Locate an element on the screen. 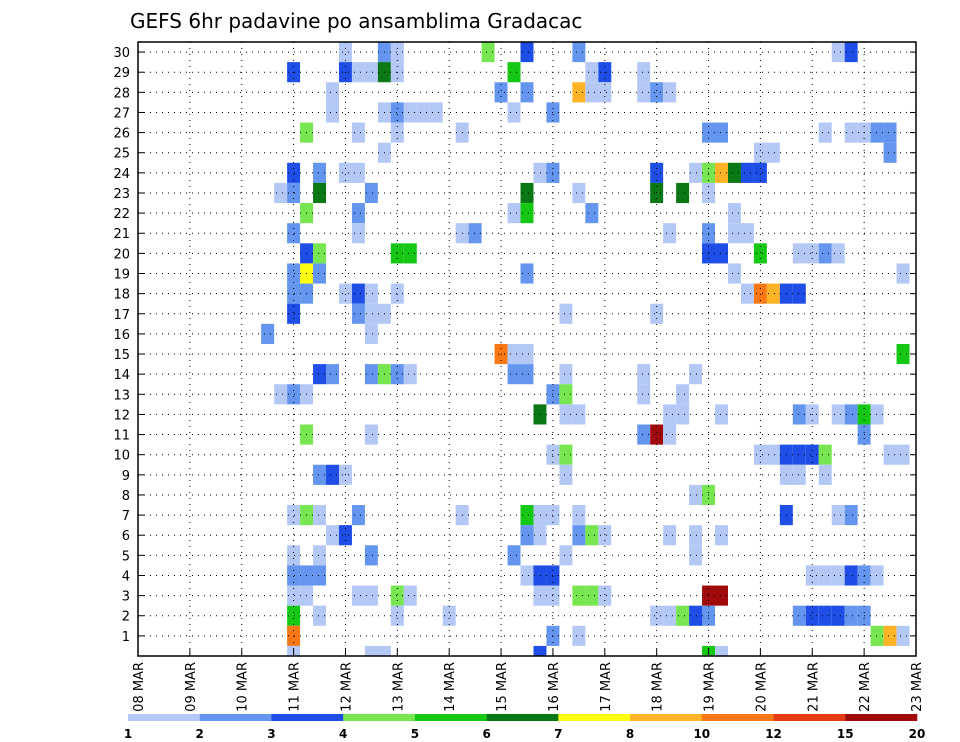 Image resolution: width=960 pixels, height=742 pixels. legend-label: 4 is located at coordinates (343, 734).